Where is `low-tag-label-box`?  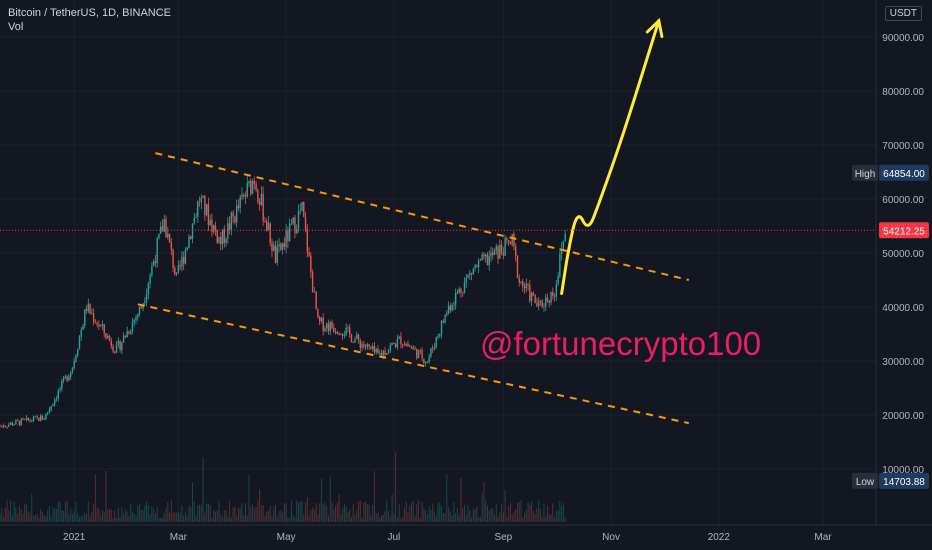 low-tag-label-box is located at coordinates (865, 480).